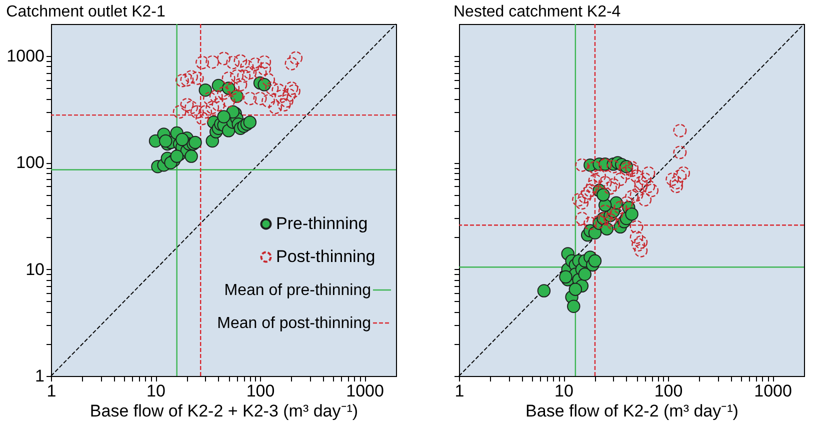 The width and height of the screenshot is (821, 443). Describe the element at coordinates (39, 376) in the screenshot. I see `y-tick-label: 1` at that location.